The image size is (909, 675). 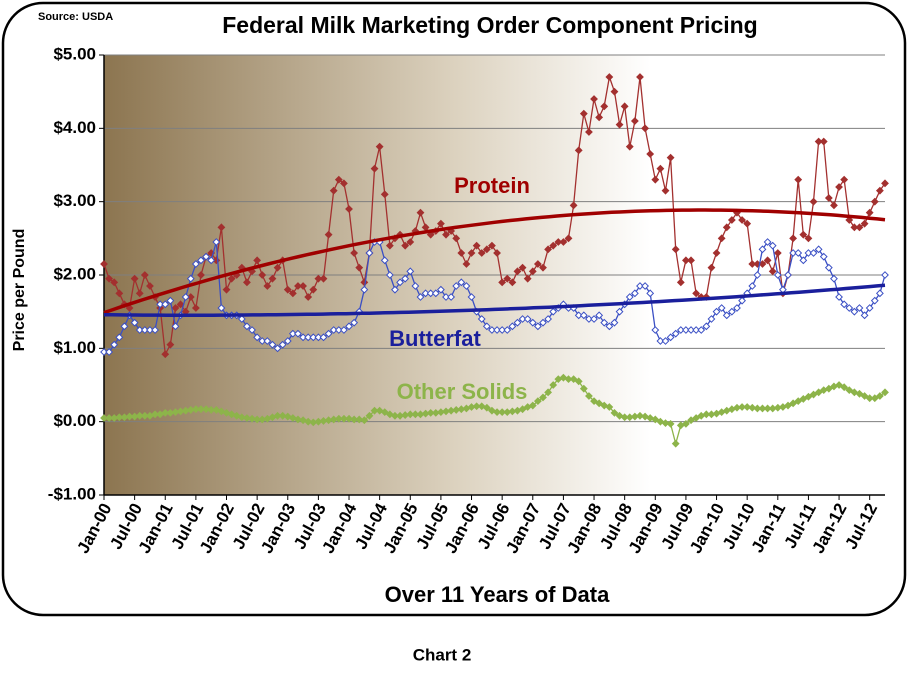 What do you see at coordinates (74, 127) in the screenshot?
I see `y-tick-label: $4.00` at bounding box center [74, 127].